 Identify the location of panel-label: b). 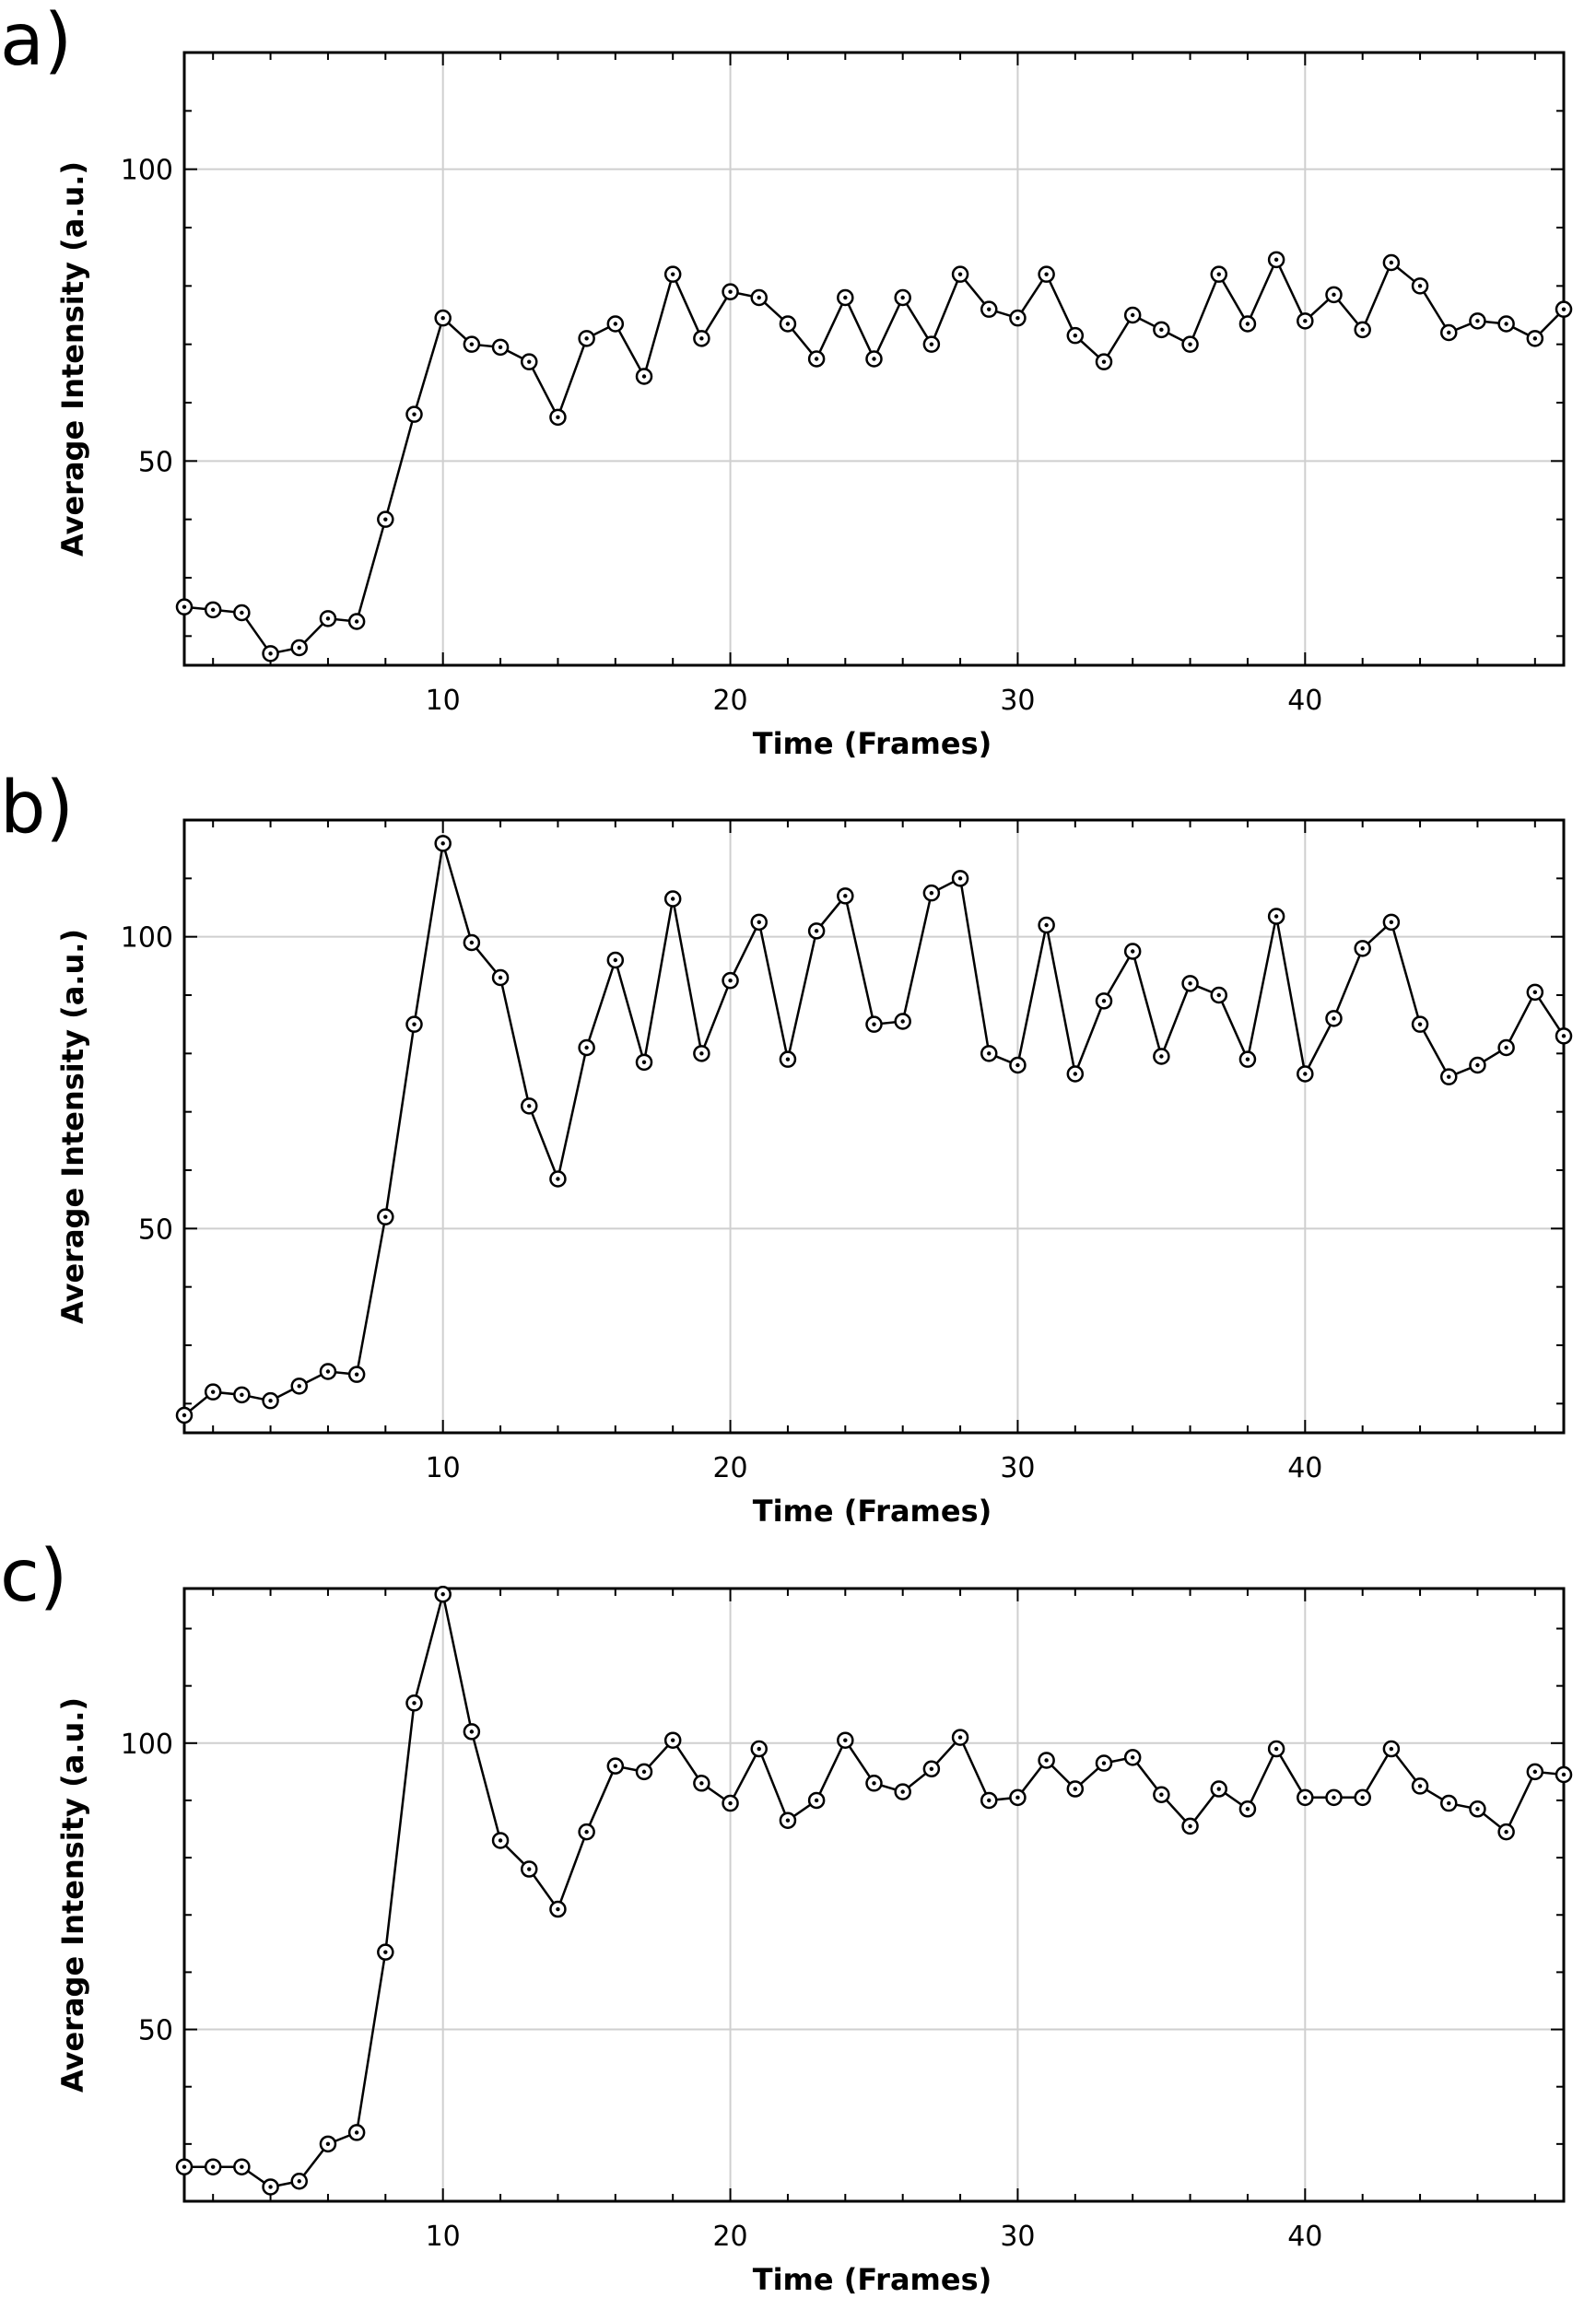
(37, 808).